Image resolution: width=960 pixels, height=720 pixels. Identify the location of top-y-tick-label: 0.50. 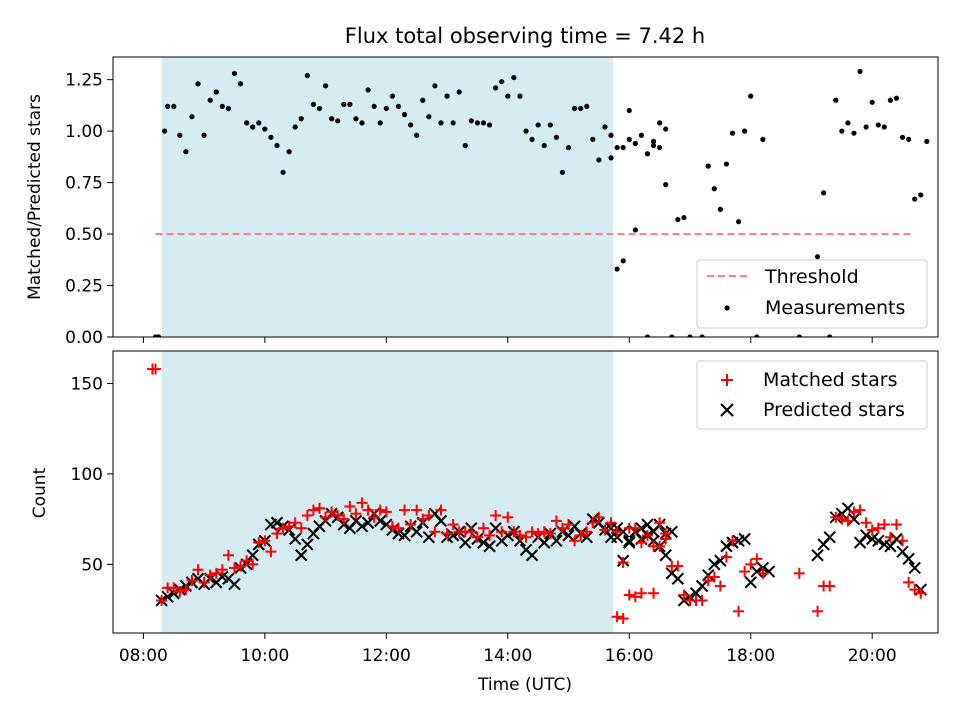
(84, 235).